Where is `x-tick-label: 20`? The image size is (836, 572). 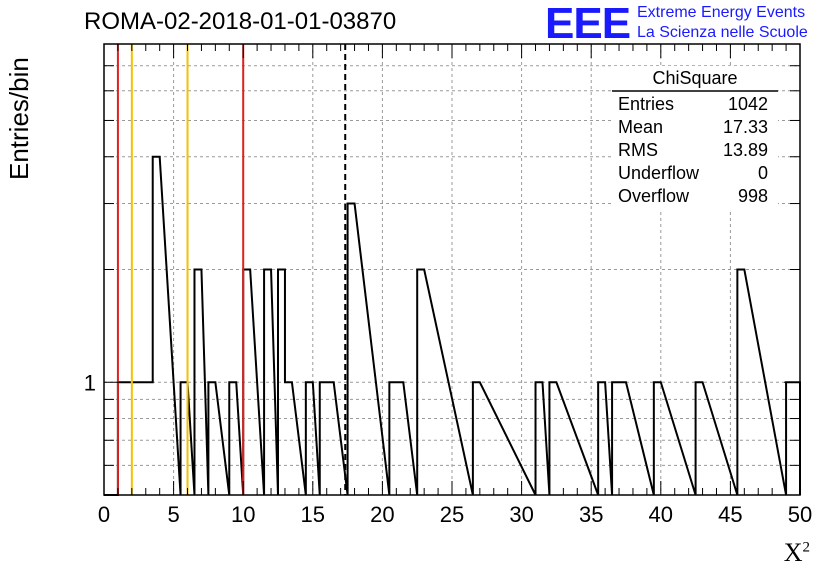
x-tick-label: 20 is located at coordinates (382, 514).